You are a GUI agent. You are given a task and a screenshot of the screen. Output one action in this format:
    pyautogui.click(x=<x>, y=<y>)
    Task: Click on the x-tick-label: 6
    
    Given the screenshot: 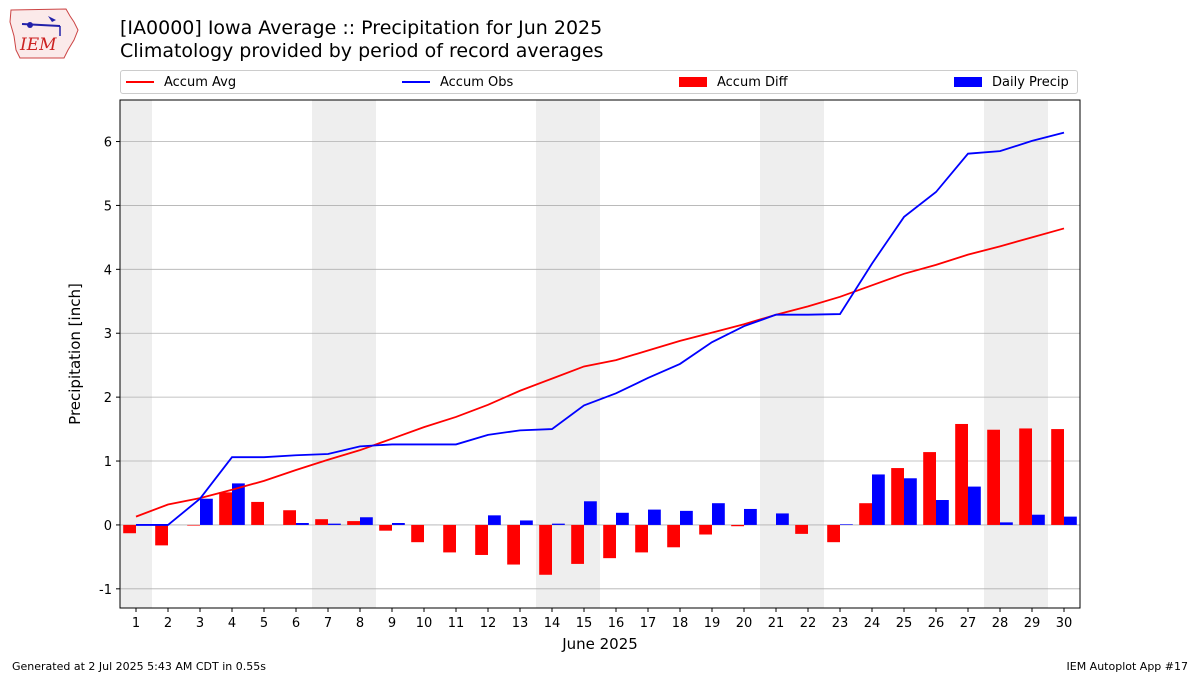 What is the action you would take?
    pyautogui.click(x=296, y=623)
    